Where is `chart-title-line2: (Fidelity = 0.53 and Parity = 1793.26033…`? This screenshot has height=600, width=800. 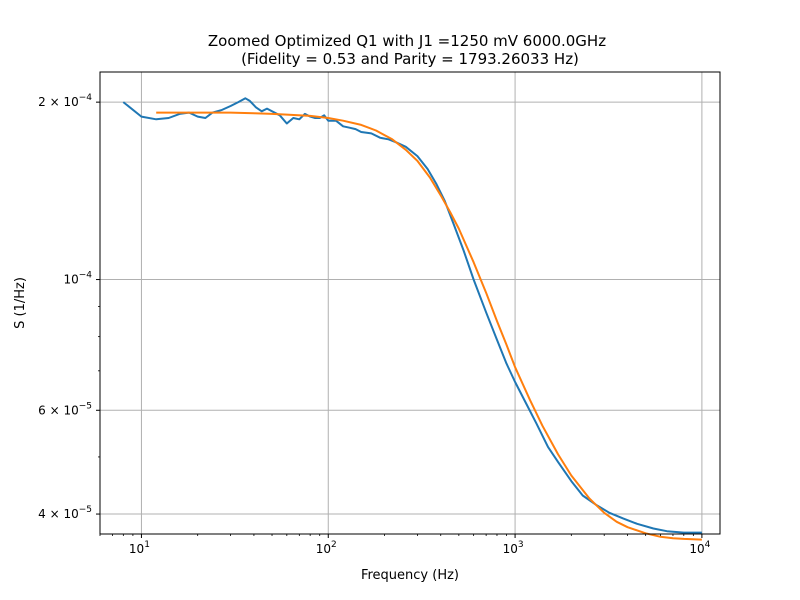 chart-title-line2: (Fidelity = 0.53 and Parity = 1793.26033… is located at coordinates (410, 59).